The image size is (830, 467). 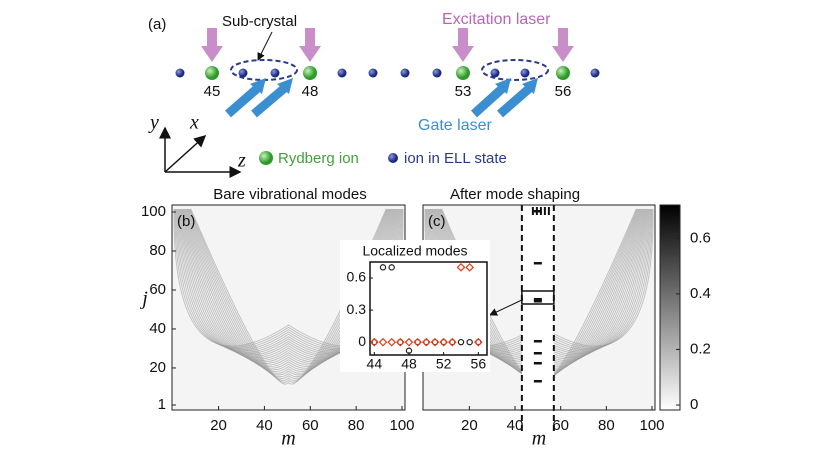 What do you see at coordinates (356, 425) in the screenshot?
I see `x-tick-label: 80` at bounding box center [356, 425].